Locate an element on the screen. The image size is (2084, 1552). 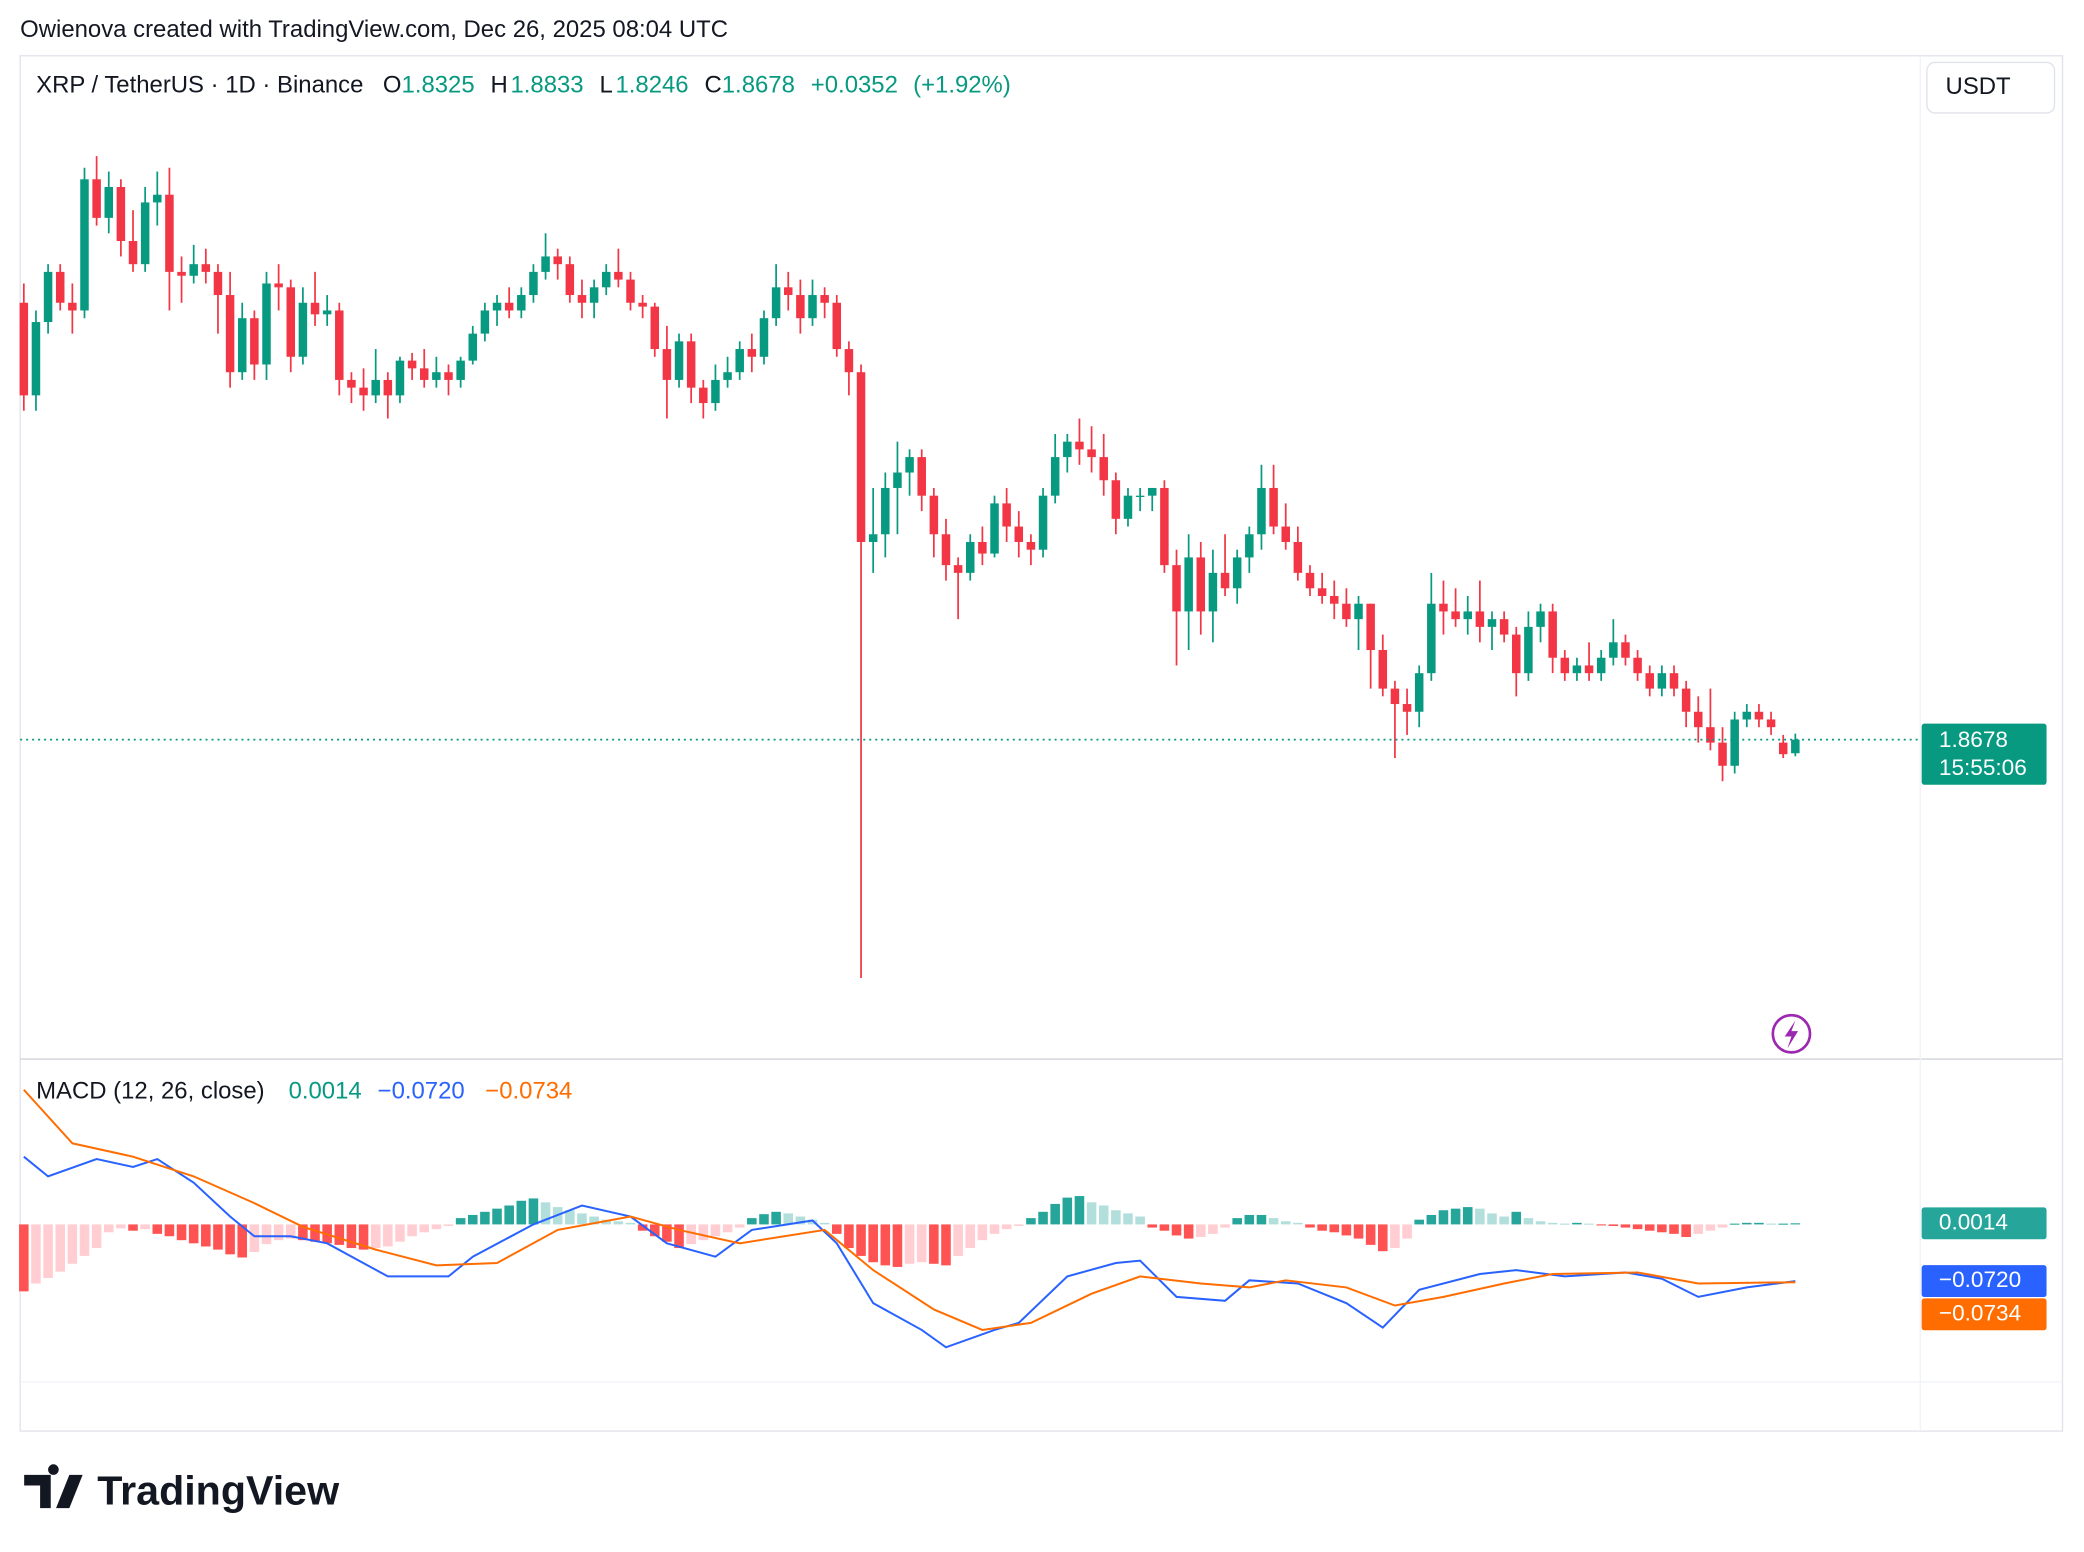
macd-line-value: −0.0734 is located at coordinates (1980, 1312).